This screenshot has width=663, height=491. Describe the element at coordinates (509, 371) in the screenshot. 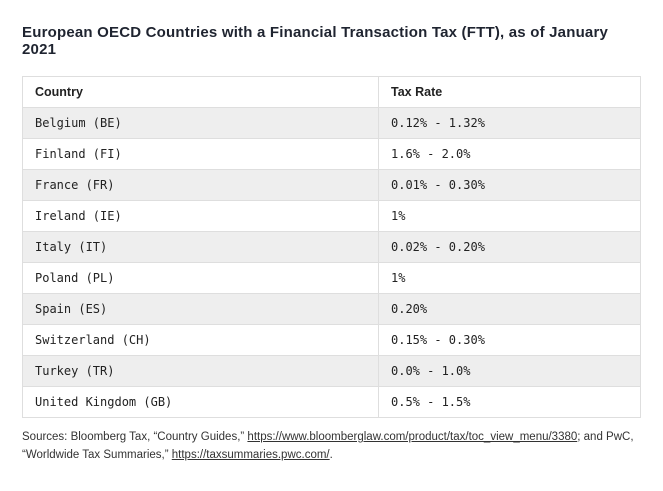

I see `tax-rate-cell: 0.0% - 1.0%` at that location.